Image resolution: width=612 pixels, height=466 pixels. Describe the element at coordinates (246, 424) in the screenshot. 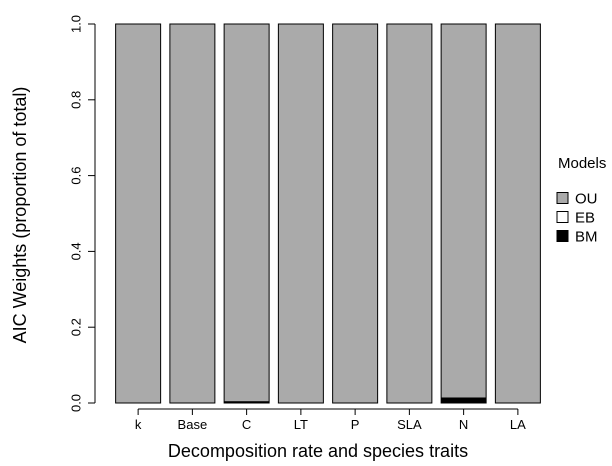

I see `x-tick-label-c: C` at that location.